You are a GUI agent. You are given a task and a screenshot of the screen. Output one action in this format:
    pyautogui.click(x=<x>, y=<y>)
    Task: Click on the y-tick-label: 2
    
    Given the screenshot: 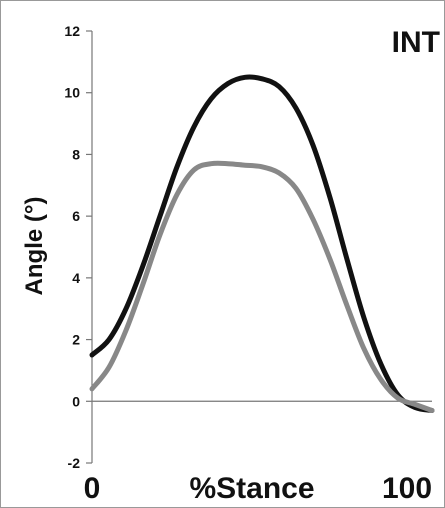 What is the action you would take?
    pyautogui.click(x=76, y=340)
    